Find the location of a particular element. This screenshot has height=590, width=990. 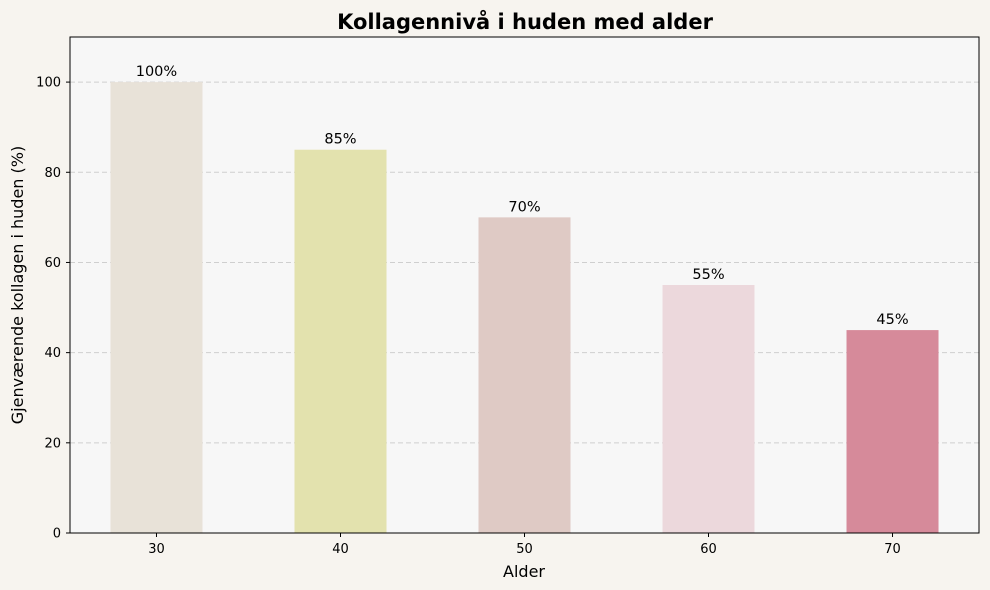

y-tick-label: 20 is located at coordinates (52, 443).